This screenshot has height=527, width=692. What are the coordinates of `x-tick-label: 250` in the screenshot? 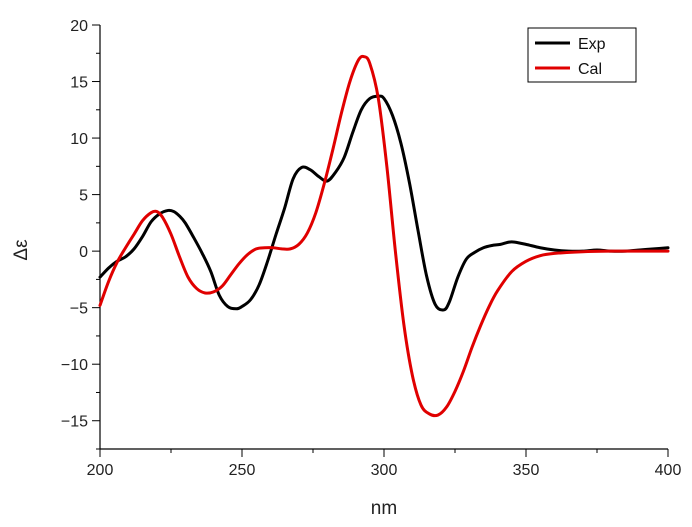 It's located at (242, 470).